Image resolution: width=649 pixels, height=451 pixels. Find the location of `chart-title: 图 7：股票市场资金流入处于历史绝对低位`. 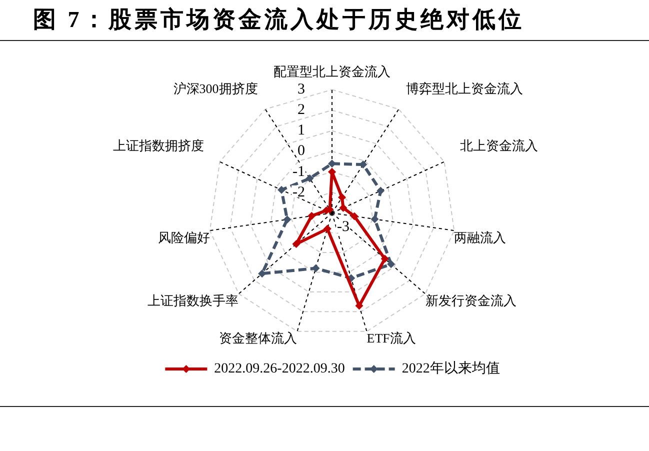

chart-title: 图 7：股票市场资金流入处于历史绝对低位 is located at coordinates (278, 20).